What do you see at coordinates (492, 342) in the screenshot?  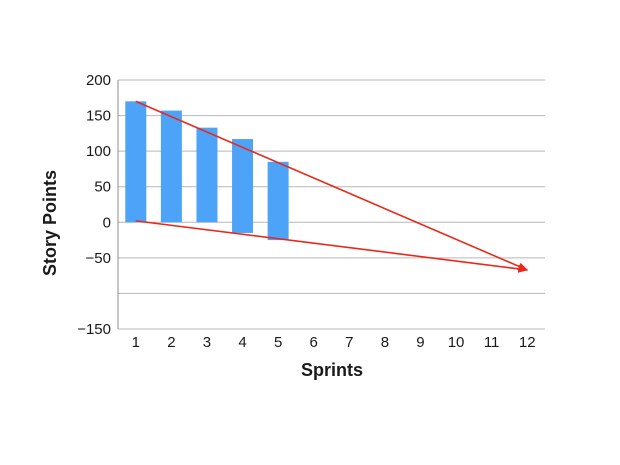 I see `x-tick-label: 11` at bounding box center [492, 342].